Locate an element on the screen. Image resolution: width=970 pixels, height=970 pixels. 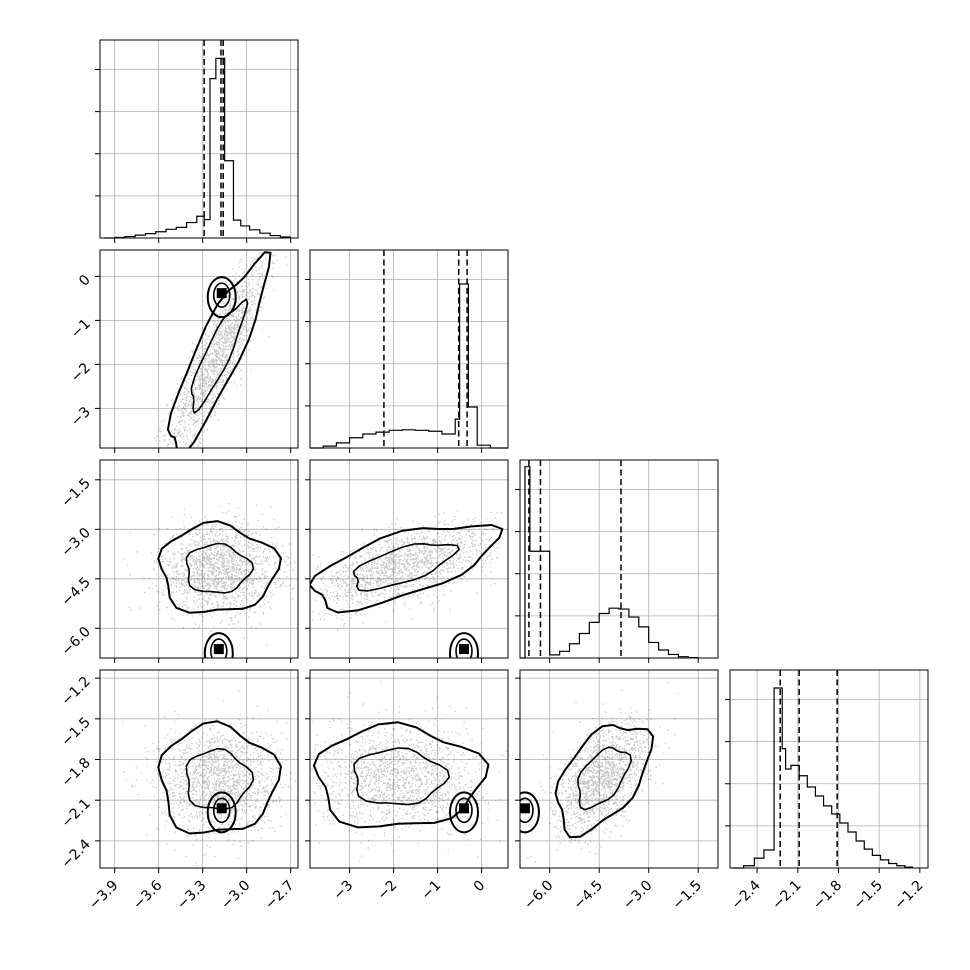
x-tick-label: 0 is located at coordinates (480, 887).